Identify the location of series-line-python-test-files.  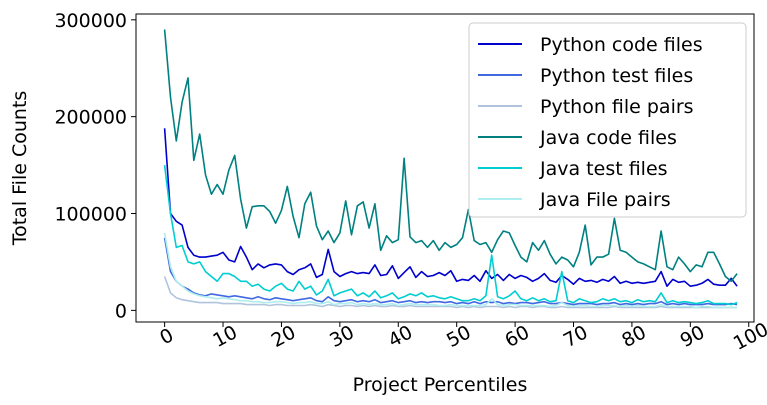
(450, 271).